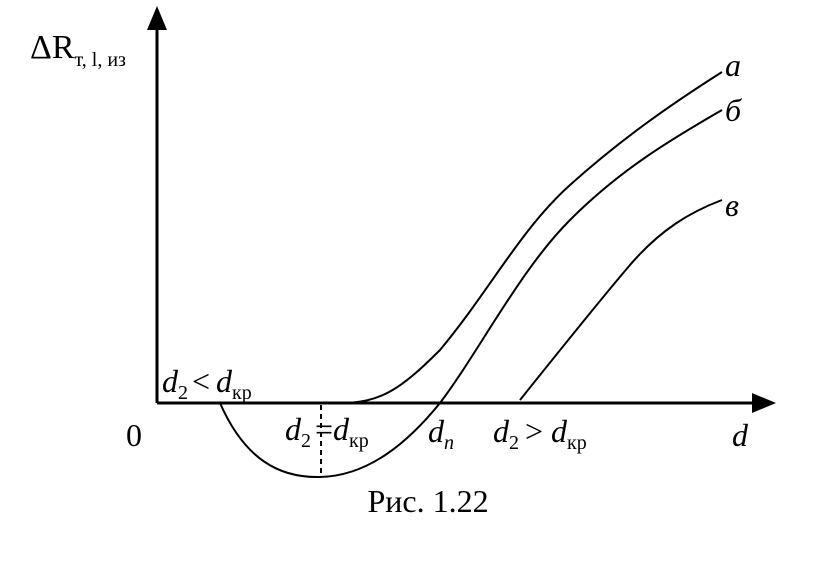 The width and height of the screenshot is (832, 576). I want to click on axis-label: ΔRт, l, из, so click(78, 50).